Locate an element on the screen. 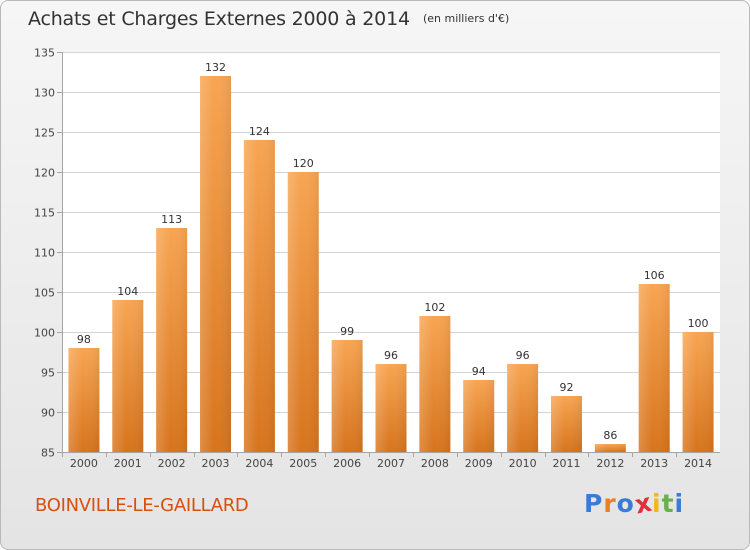 This screenshot has height=550, width=750. x-tick-label: 2007 is located at coordinates (391, 463).